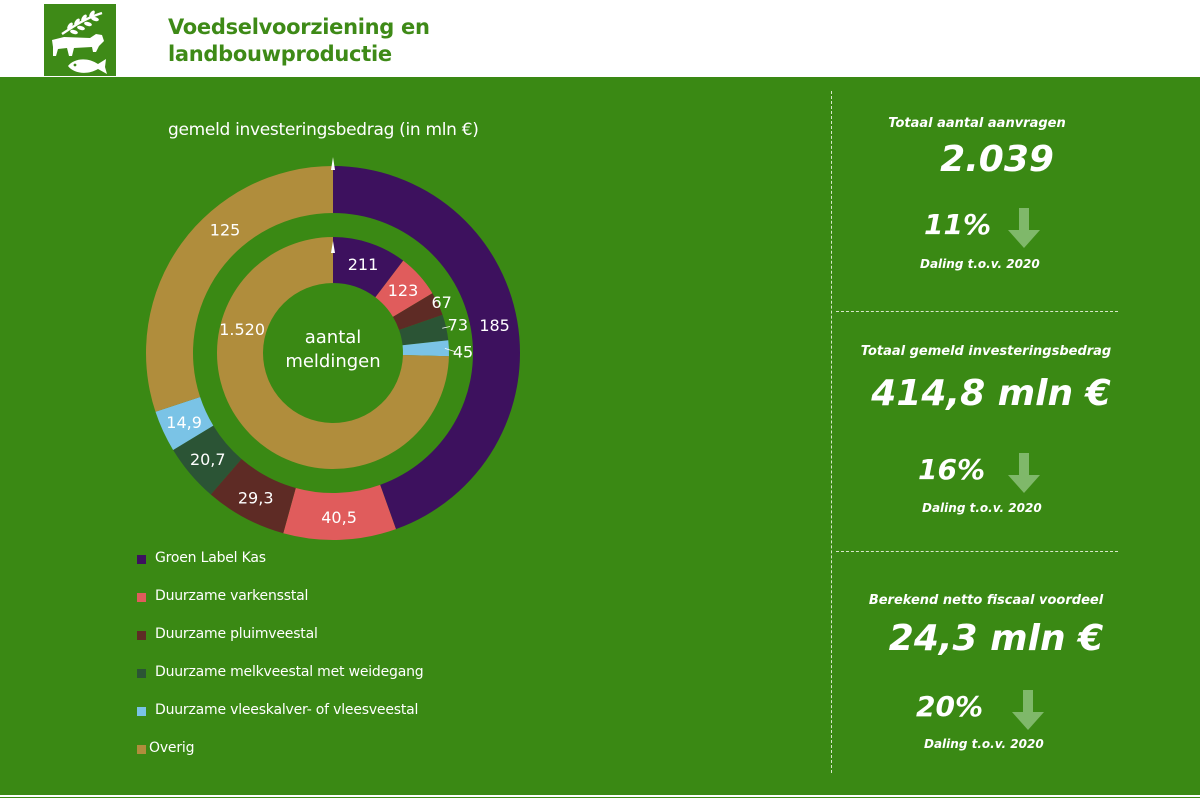 This screenshot has width=1200, height=800. I want to click on stat-label-tax-benefit: Berekend netto fiscaal voordeel, so click(986, 600).